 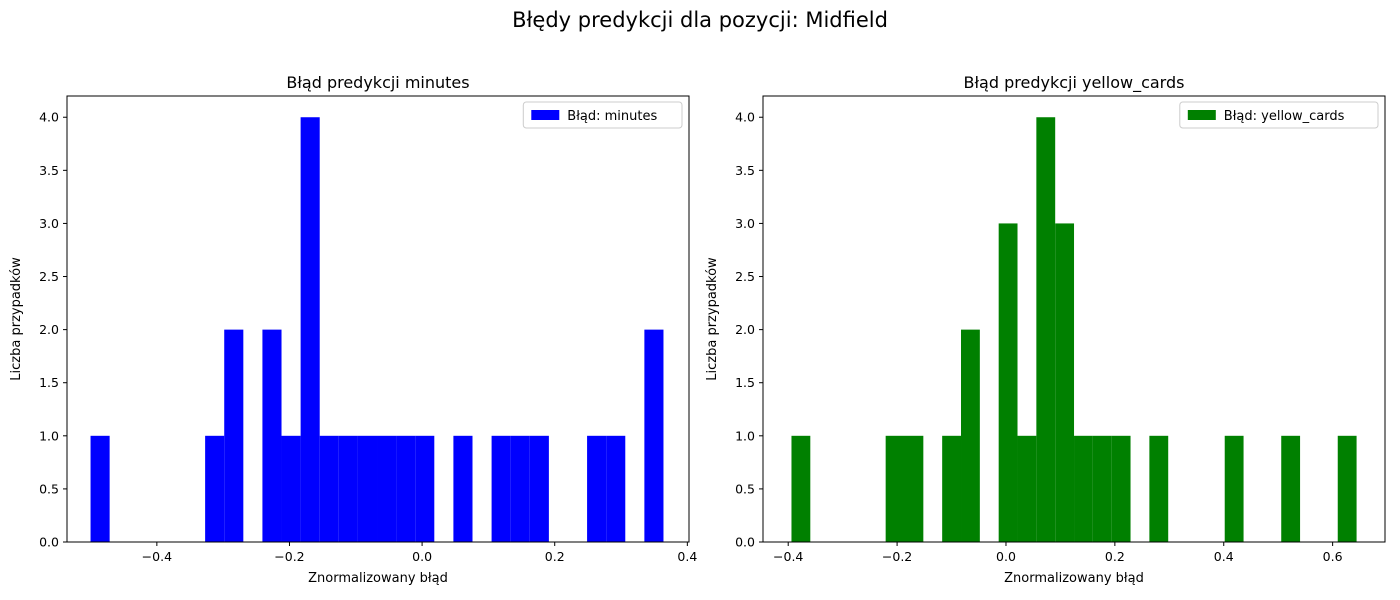 I want to click on chart2-x-tick-label: 0.2, so click(x=1115, y=556).